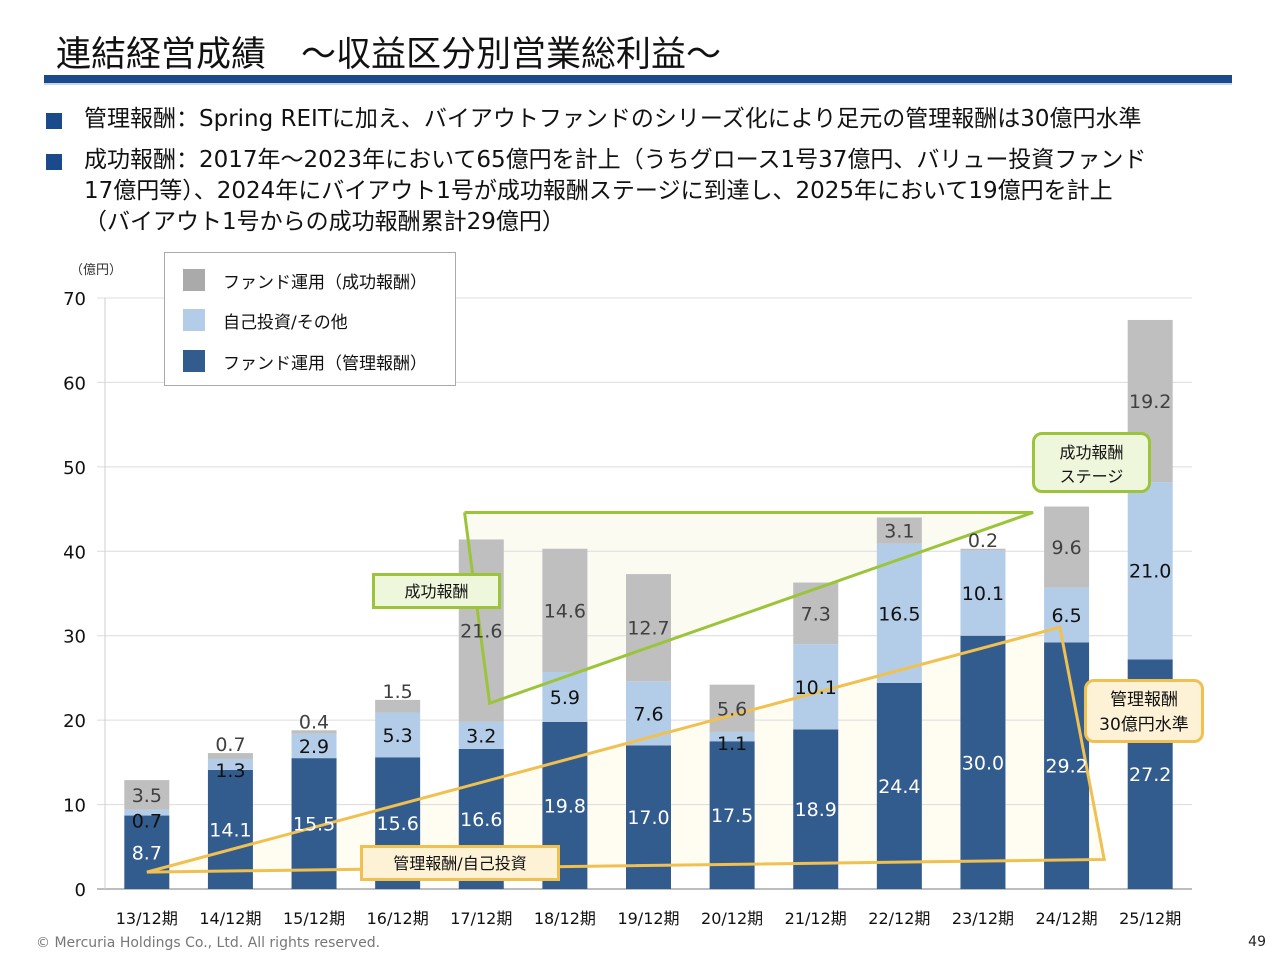 This screenshot has height=960, width=1280. I want to click on legend-item-success-fee: ファンド運用（成功報酬）, so click(305, 281).